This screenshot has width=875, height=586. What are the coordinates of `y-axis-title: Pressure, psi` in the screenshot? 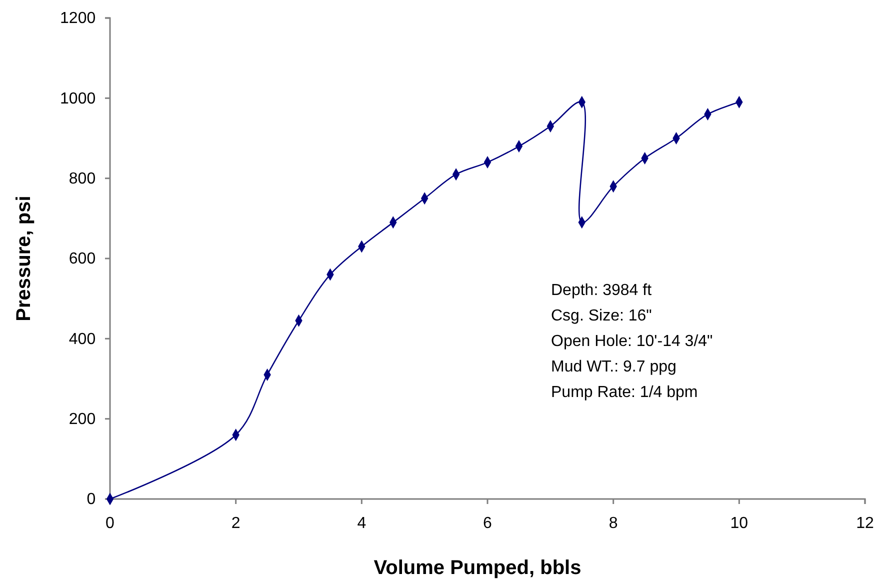 It's located at (24, 259).